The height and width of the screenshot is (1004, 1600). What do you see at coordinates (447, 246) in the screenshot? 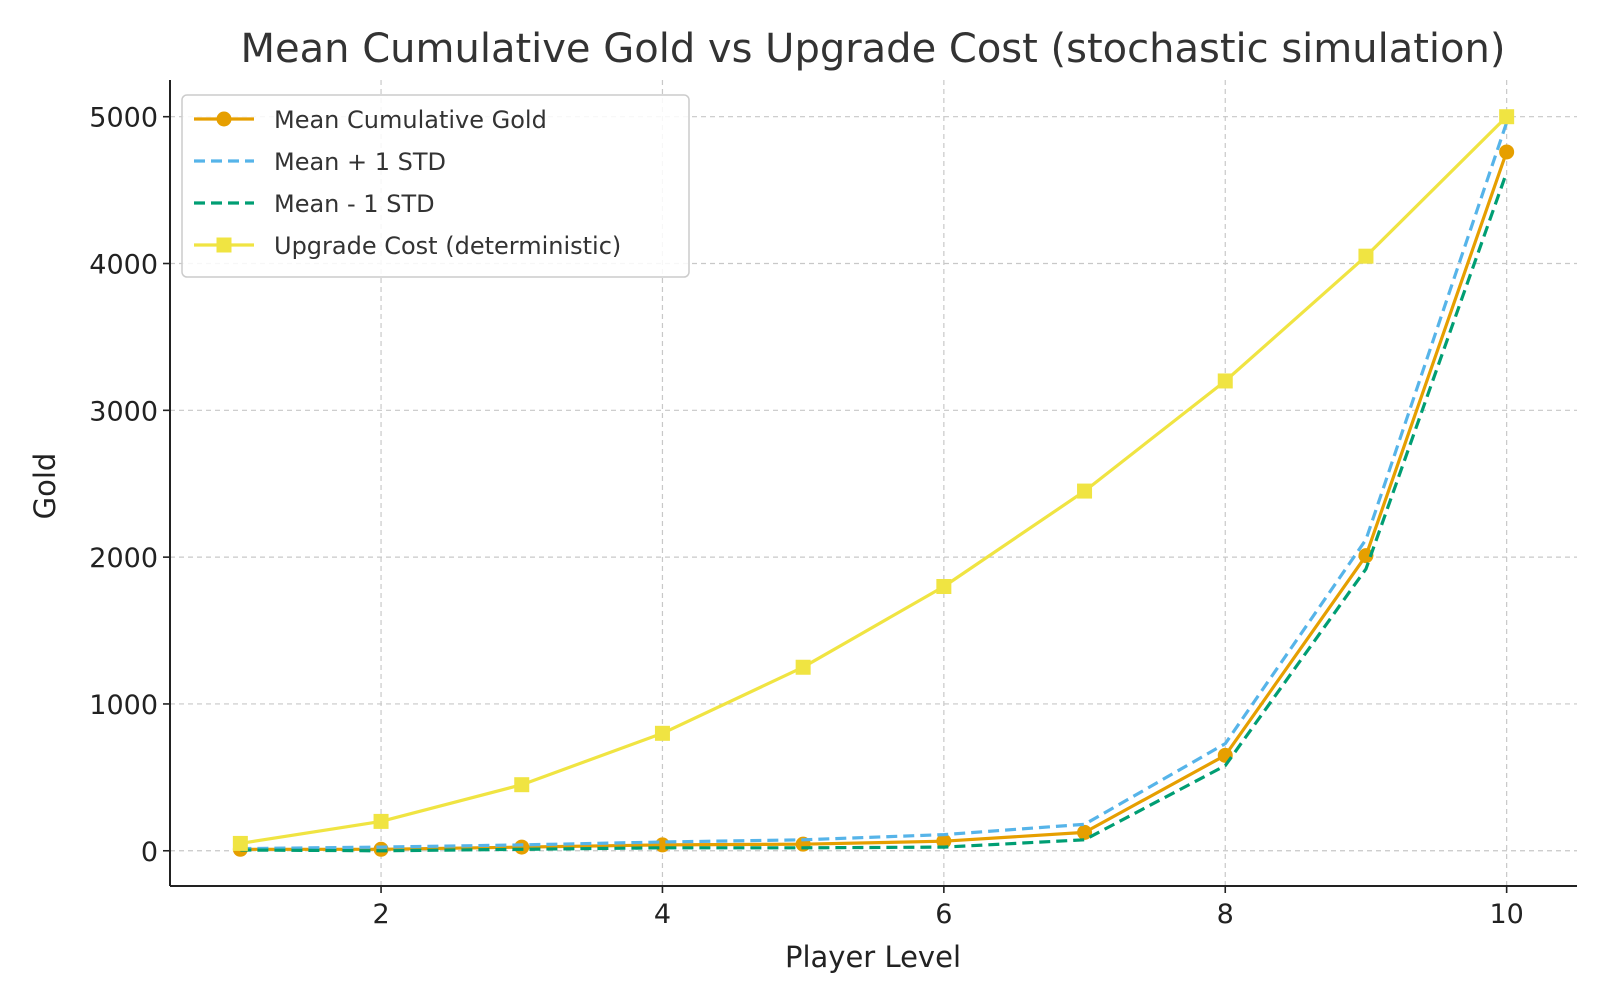
I see `legend-label-upgrade-cost-deterministic: Upgrade Cost (deterministic)` at bounding box center [447, 246].